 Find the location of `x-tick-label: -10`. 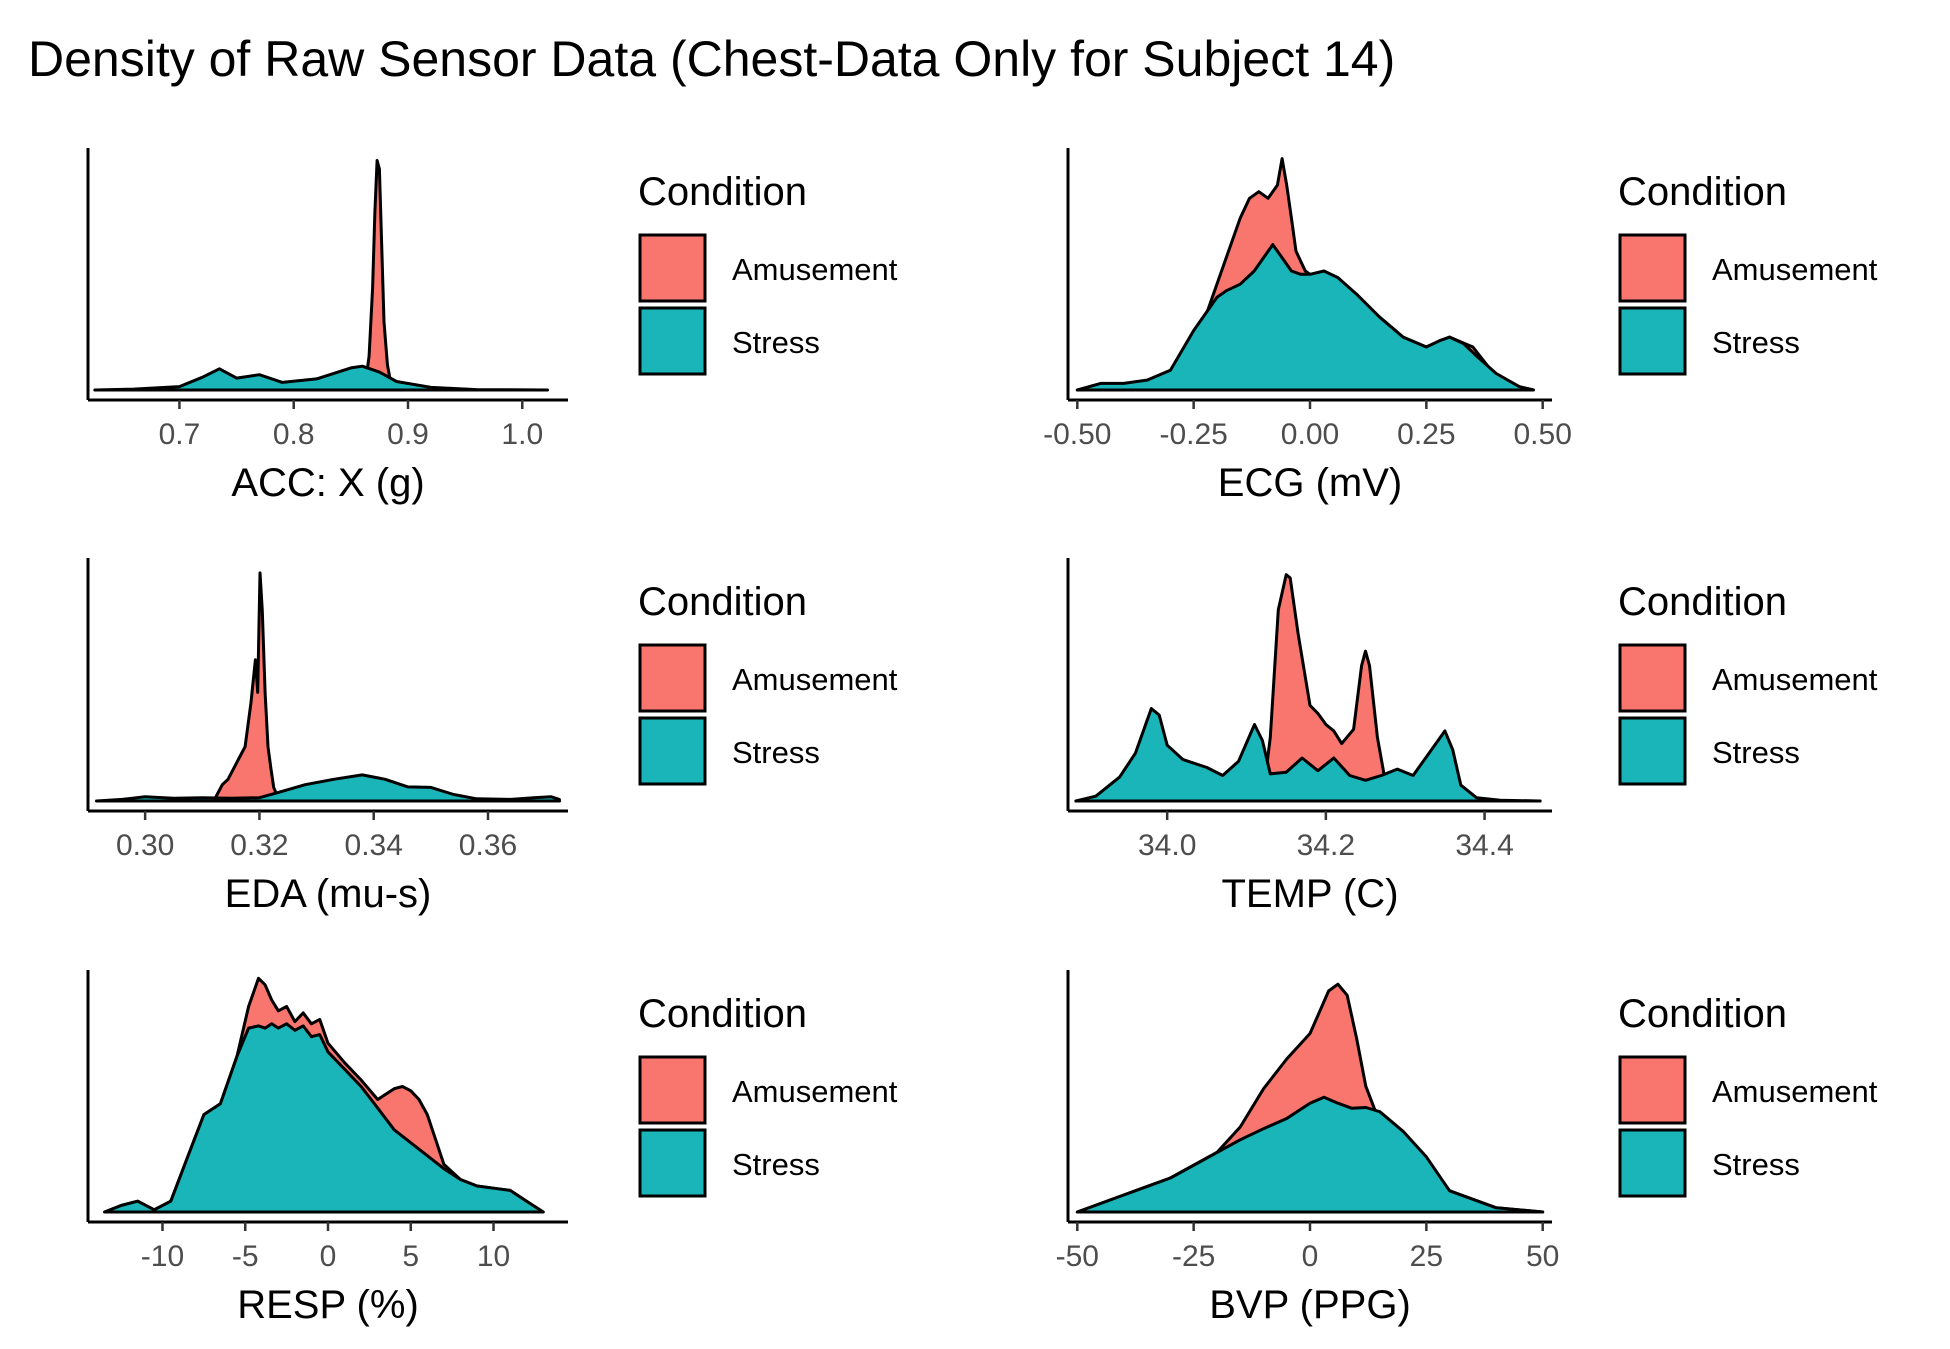

x-tick-label: -10 is located at coordinates (162, 1256).